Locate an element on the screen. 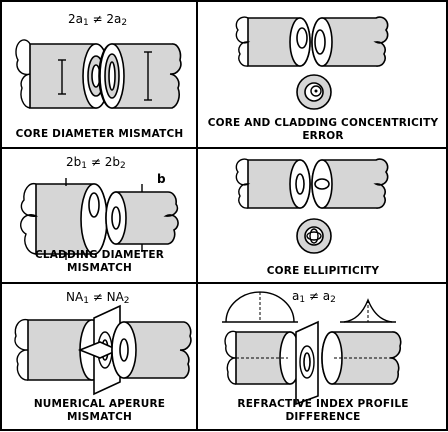 The width and height of the screenshot is (448, 432). cladding-label-b: b is located at coordinates (161, 179).